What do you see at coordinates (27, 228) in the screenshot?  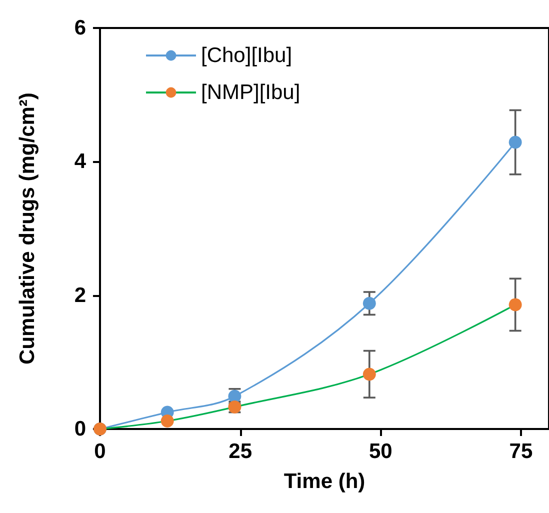 I see `y-axis-title: Cumulative drugs (mg/cm²)` at bounding box center [27, 228].